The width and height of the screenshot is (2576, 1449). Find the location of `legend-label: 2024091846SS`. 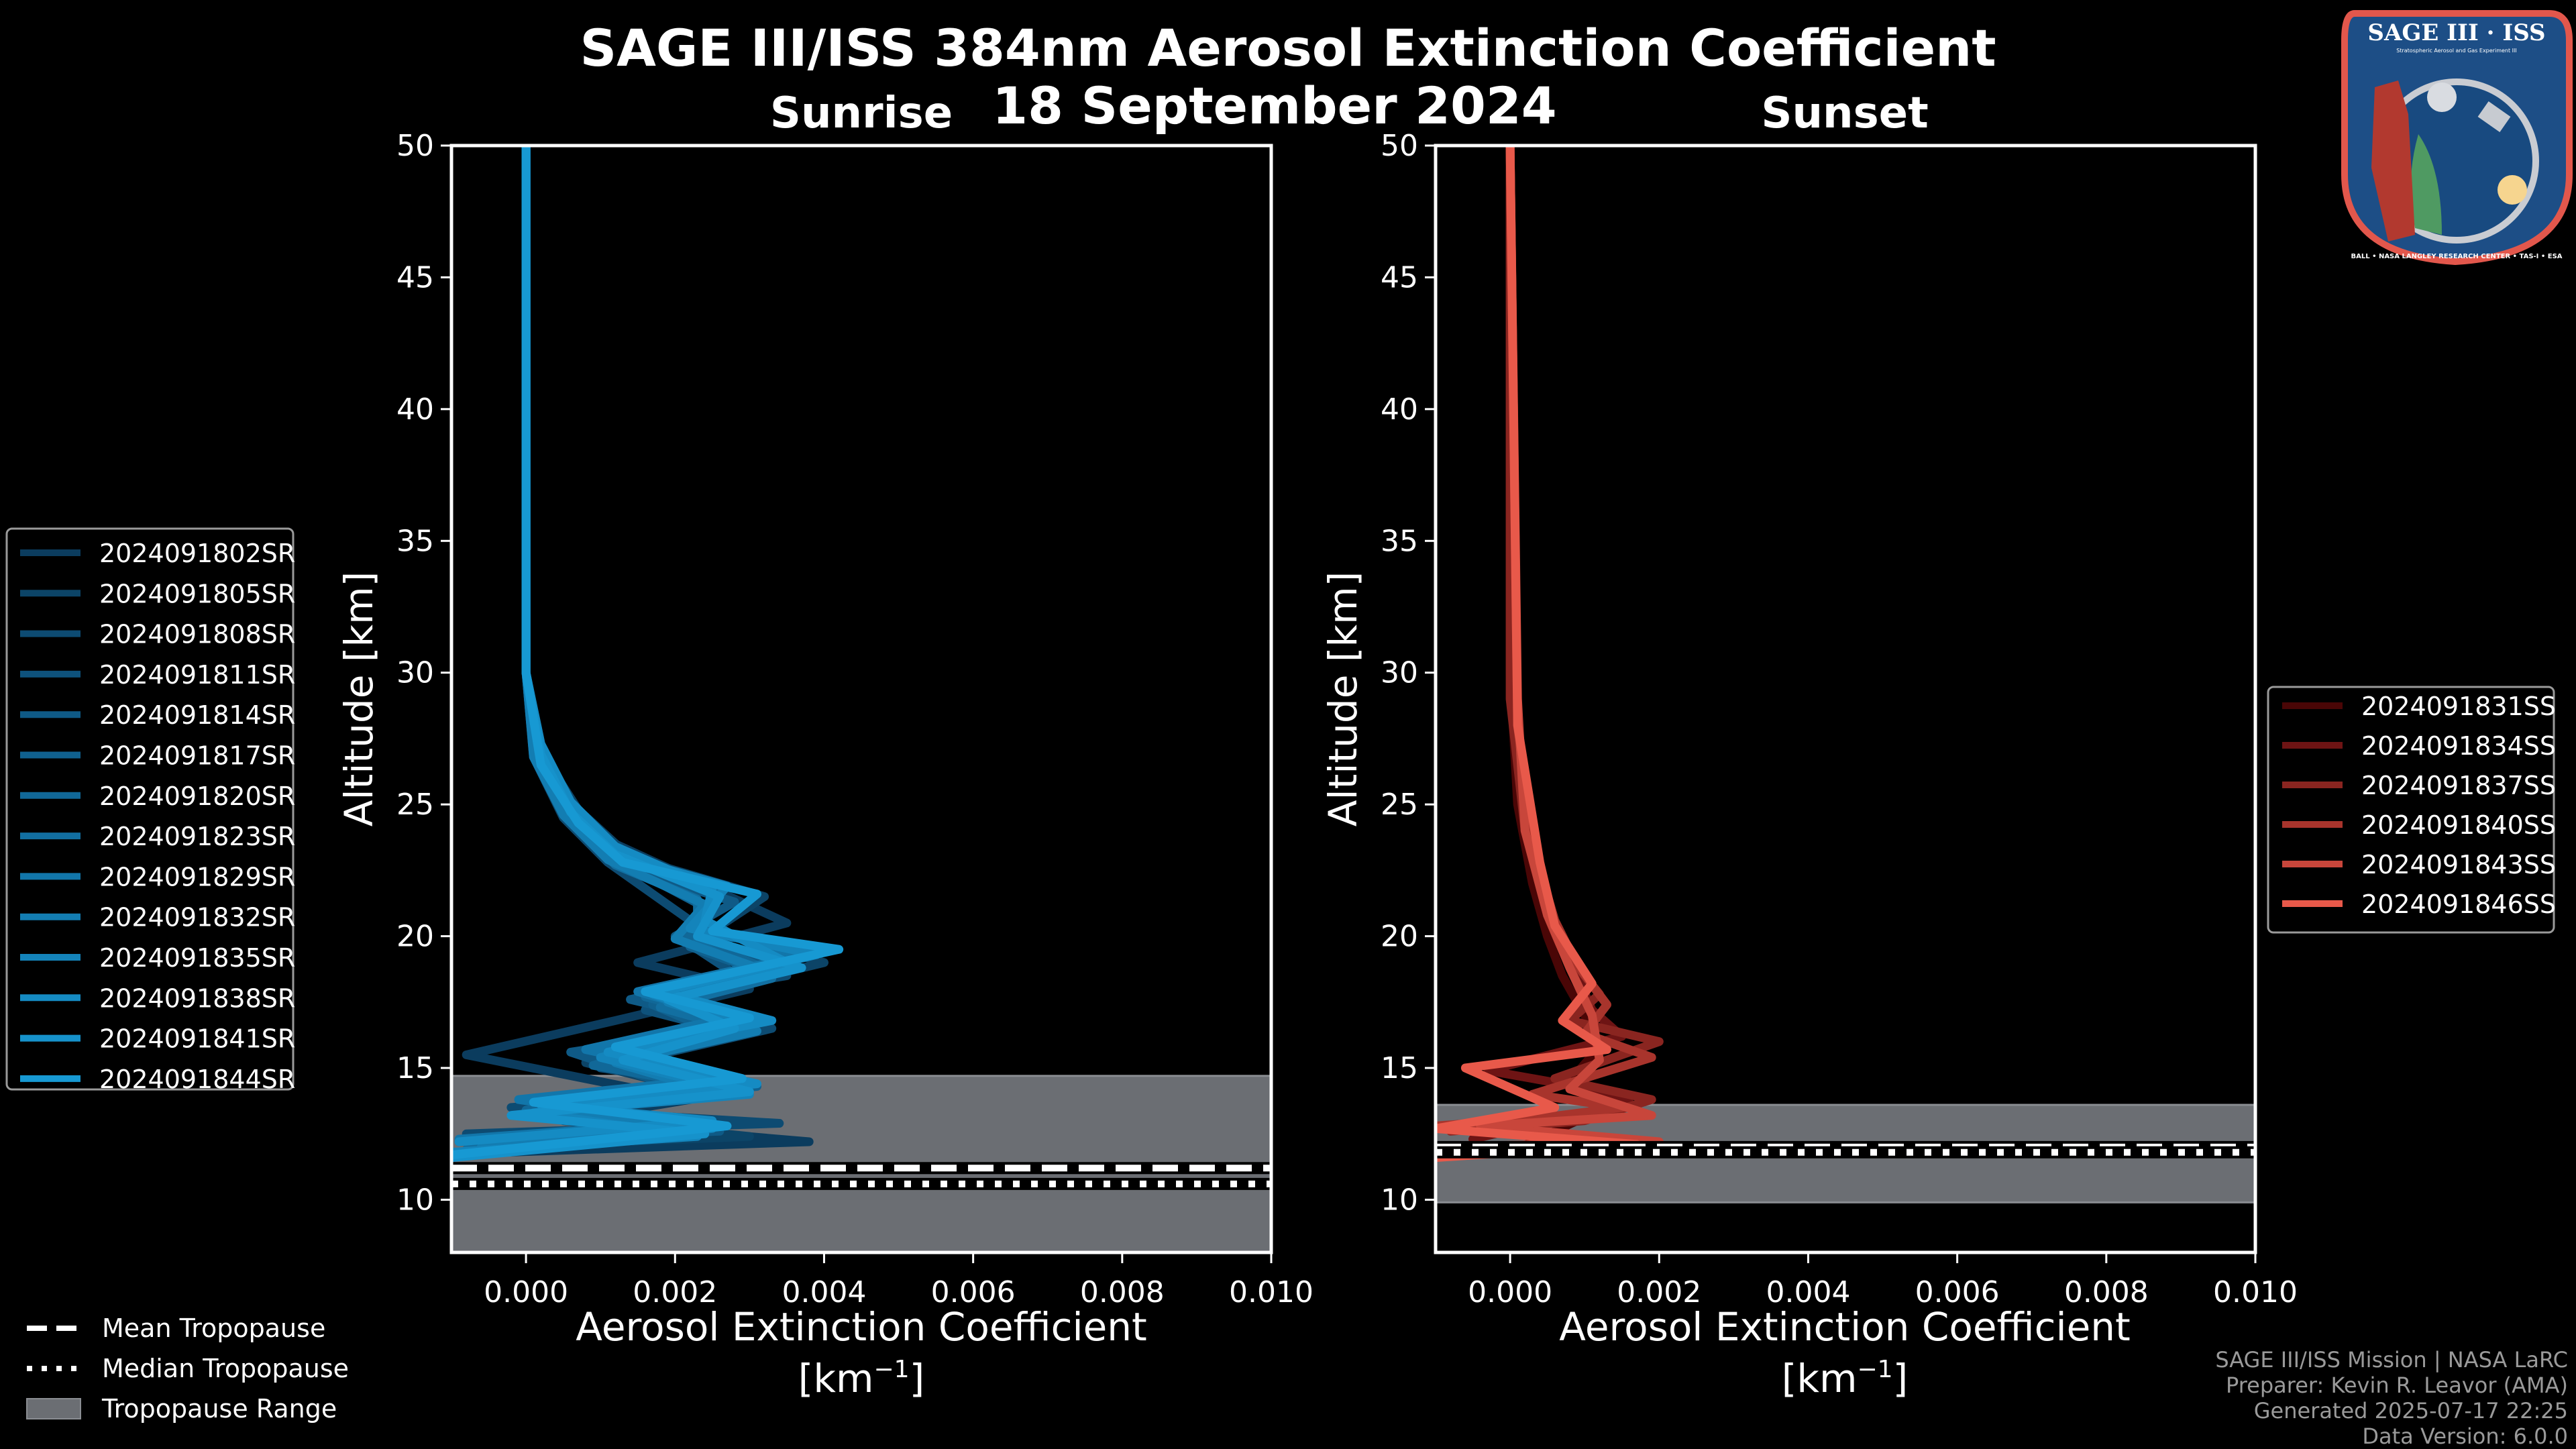

legend-label: 2024091846SS is located at coordinates (2458, 904).